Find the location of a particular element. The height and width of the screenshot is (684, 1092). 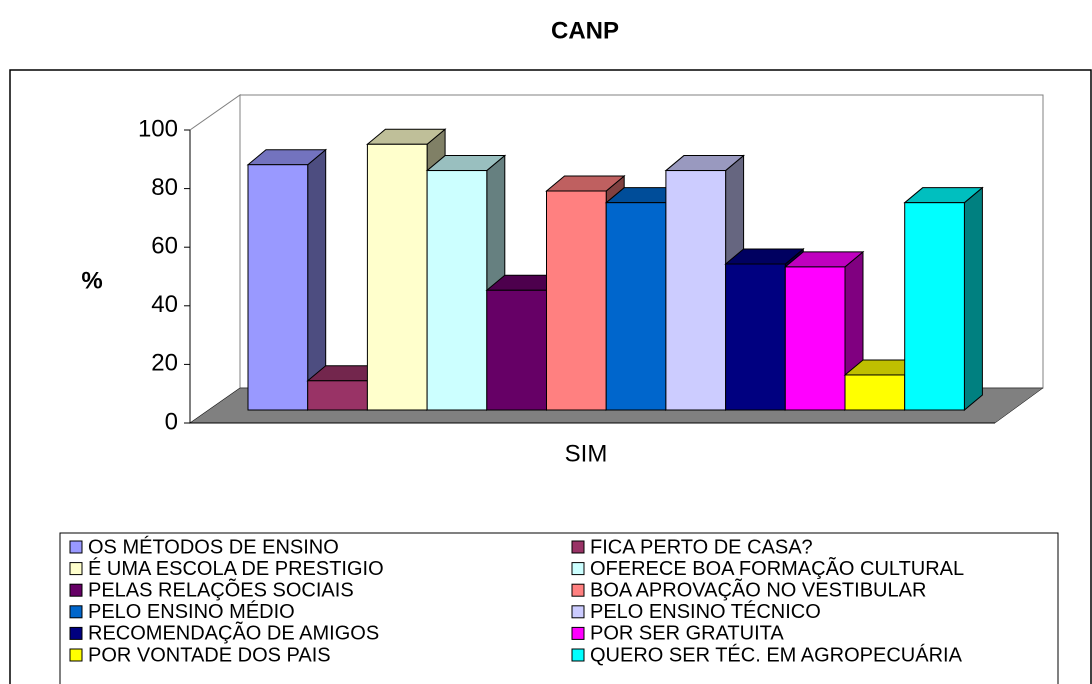

y-tick-label: 60 is located at coordinates (164, 246).